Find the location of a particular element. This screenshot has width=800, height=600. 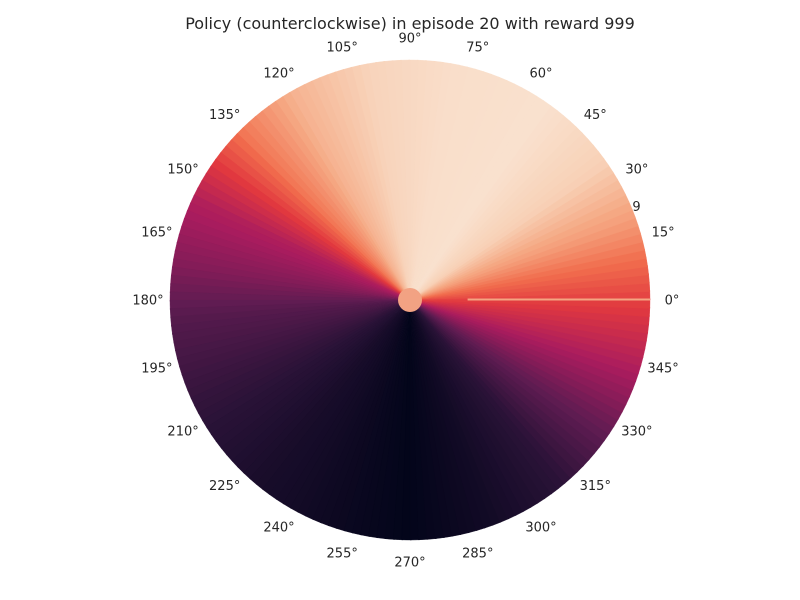

angle-tick-label: 255° is located at coordinates (342, 554).